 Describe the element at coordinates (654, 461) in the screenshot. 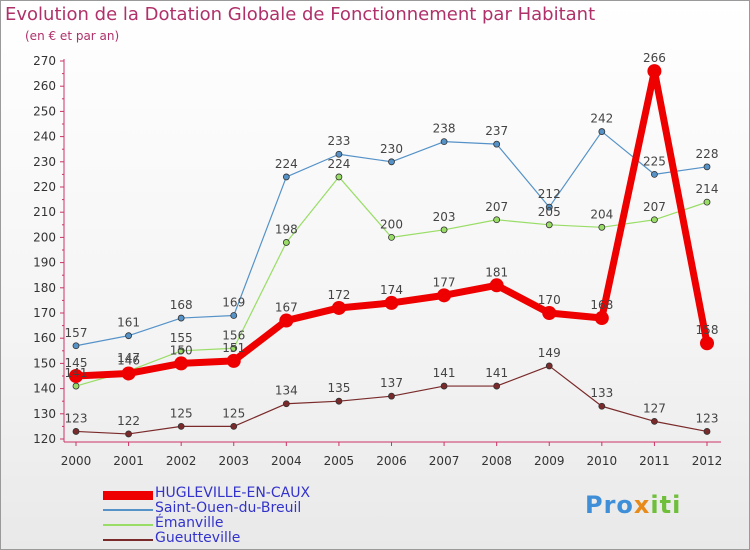

I see `x-tick-label: 2011` at that location.